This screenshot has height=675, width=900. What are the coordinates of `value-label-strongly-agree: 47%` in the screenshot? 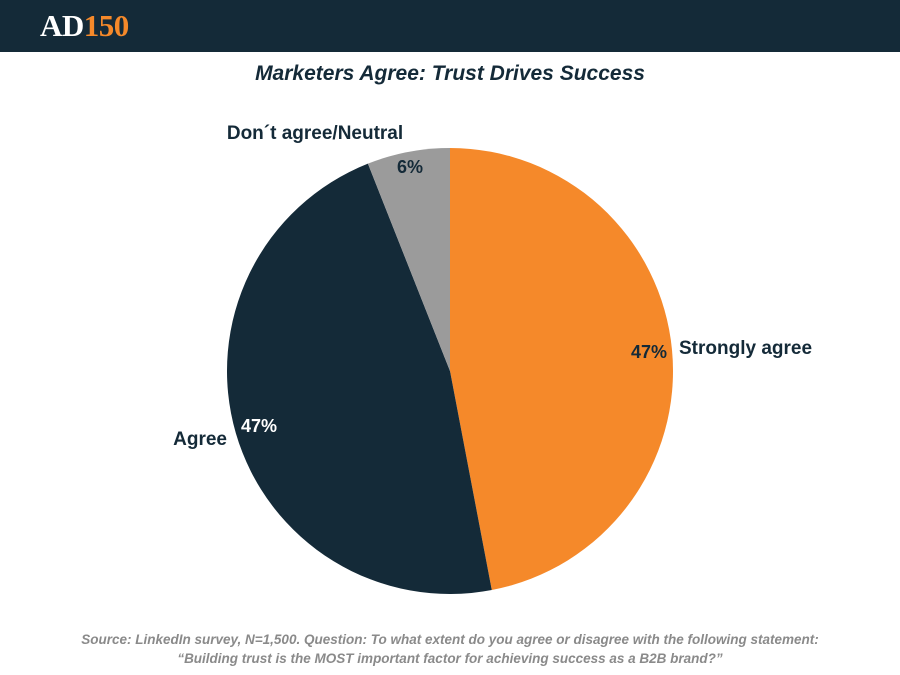 It's located at (649, 352).